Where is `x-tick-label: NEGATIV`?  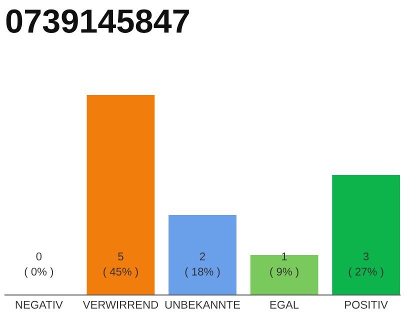 x-tick-label: NEGATIV is located at coordinates (39, 304).